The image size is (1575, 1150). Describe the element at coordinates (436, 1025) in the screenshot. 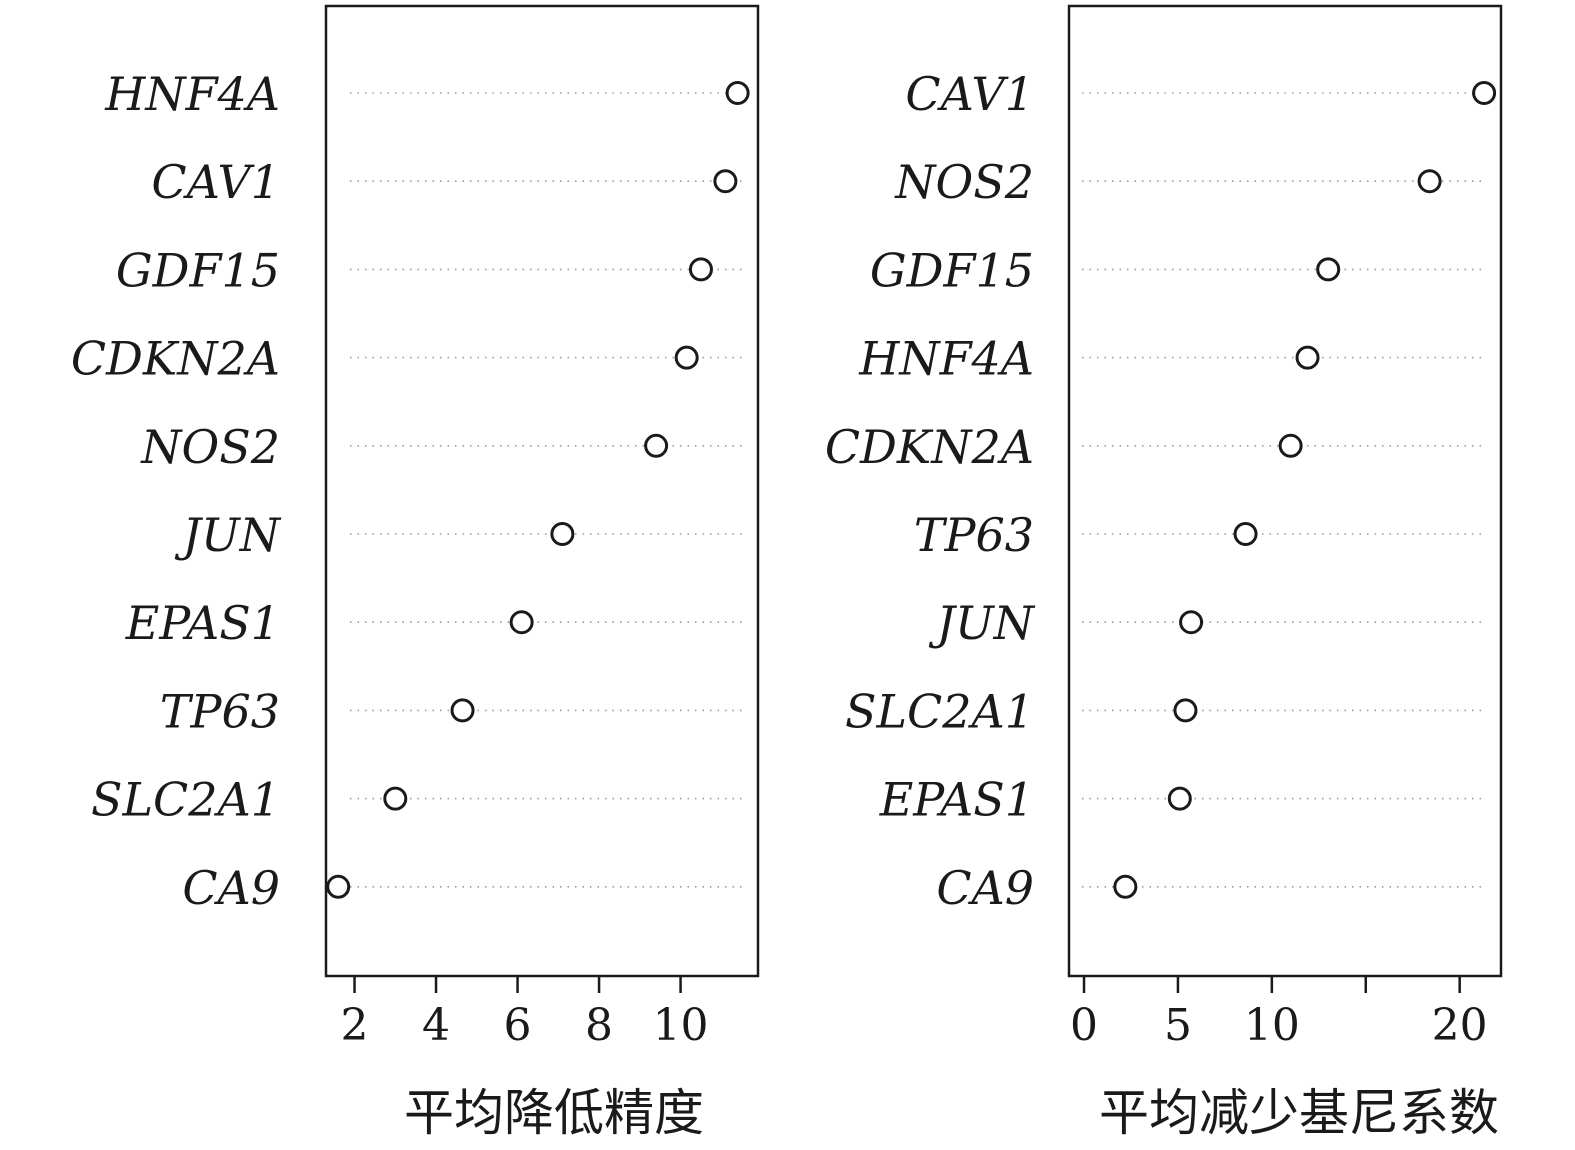

I see `x-tick-label: 4` at that location.